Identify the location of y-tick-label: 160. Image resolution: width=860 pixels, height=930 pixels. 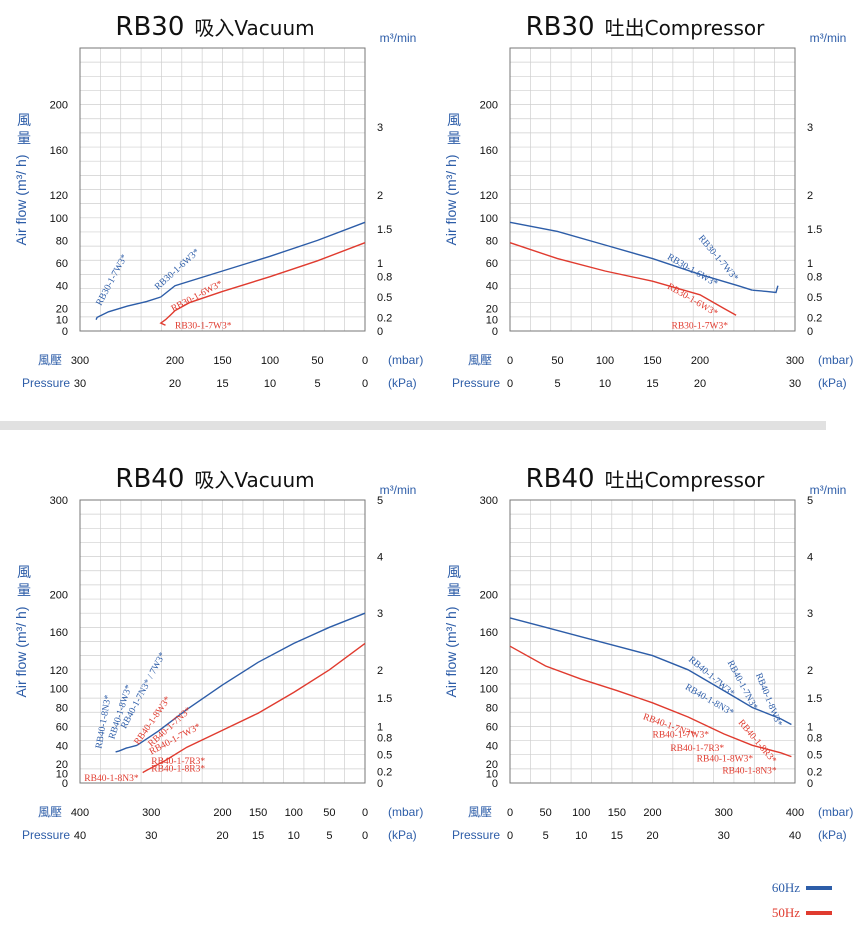
(59, 633).